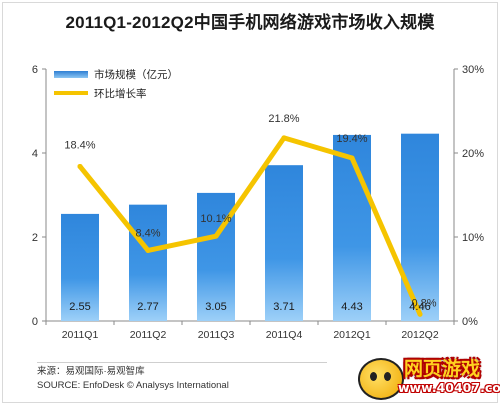  What do you see at coordinates (419, 307) in the screenshot?
I see `bar-value-label: 4.46` at bounding box center [419, 307].